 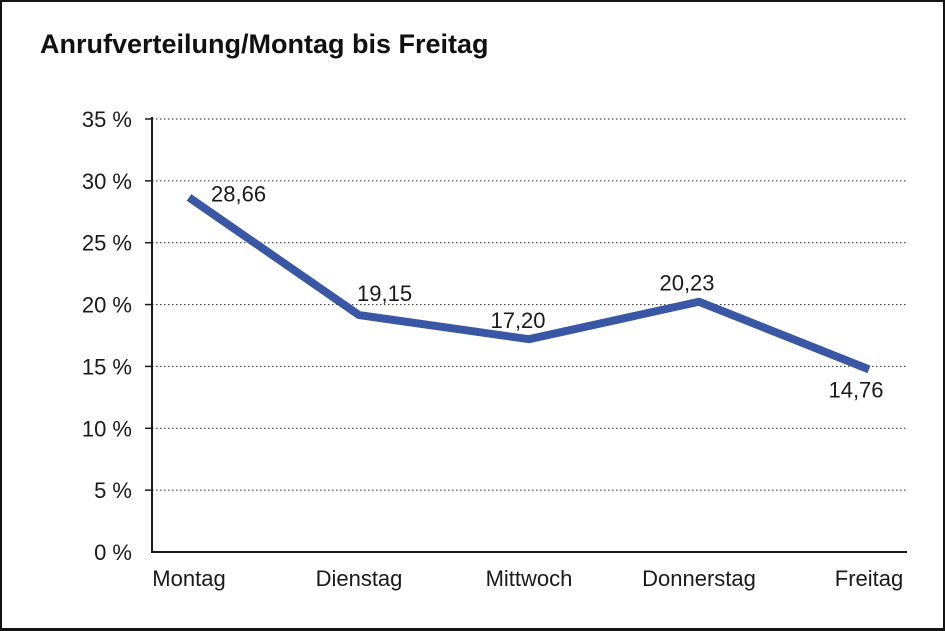 What do you see at coordinates (699, 578) in the screenshot?
I see `x-tick-label: Donnerstag` at bounding box center [699, 578].